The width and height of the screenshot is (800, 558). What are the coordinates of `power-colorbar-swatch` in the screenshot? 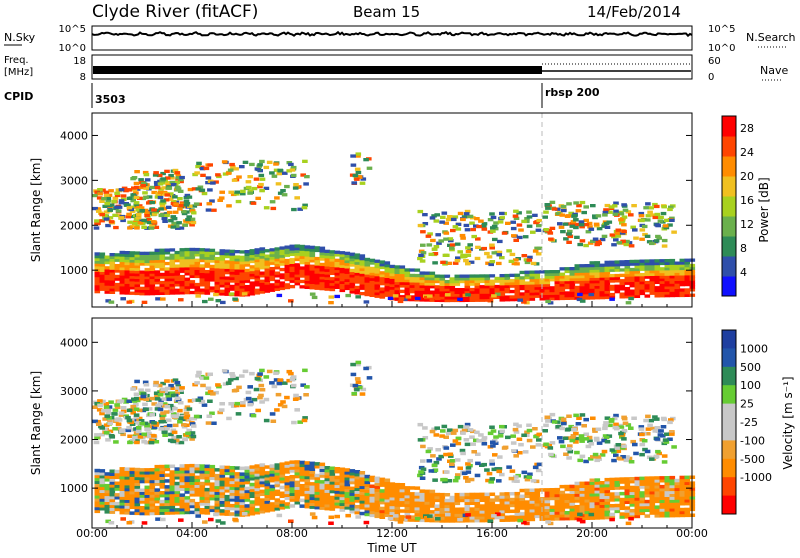 It's located at (729, 146).